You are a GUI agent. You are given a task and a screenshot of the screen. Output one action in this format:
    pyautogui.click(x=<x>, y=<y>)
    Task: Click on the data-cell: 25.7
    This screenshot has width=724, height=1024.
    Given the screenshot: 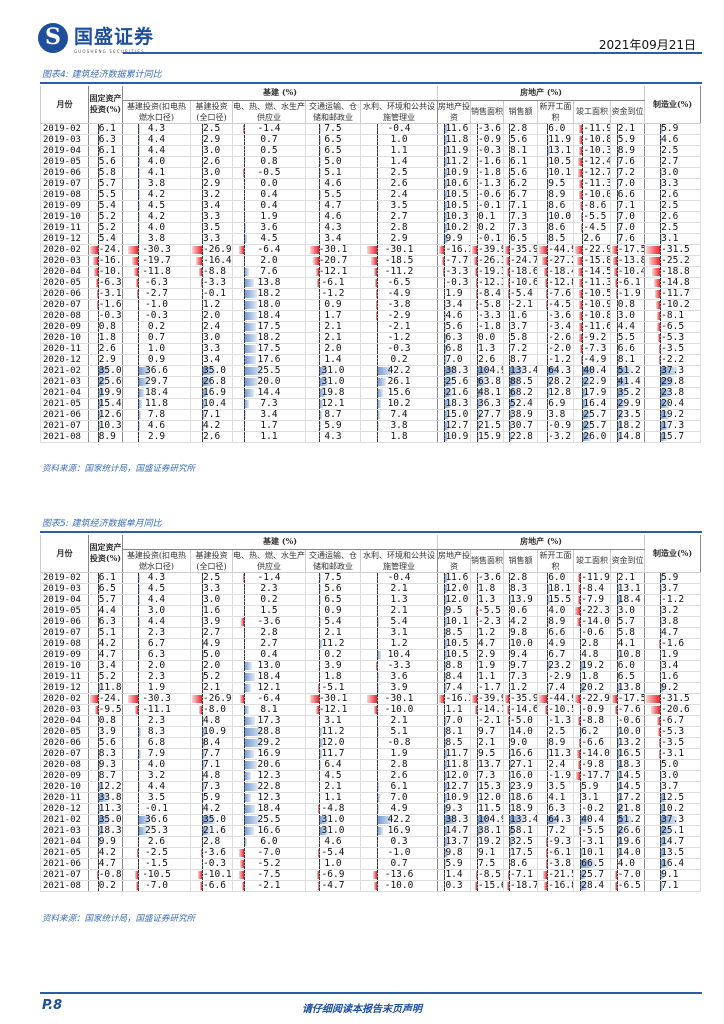 What is the action you would take?
    pyautogui.click(x=592, y=414)
    